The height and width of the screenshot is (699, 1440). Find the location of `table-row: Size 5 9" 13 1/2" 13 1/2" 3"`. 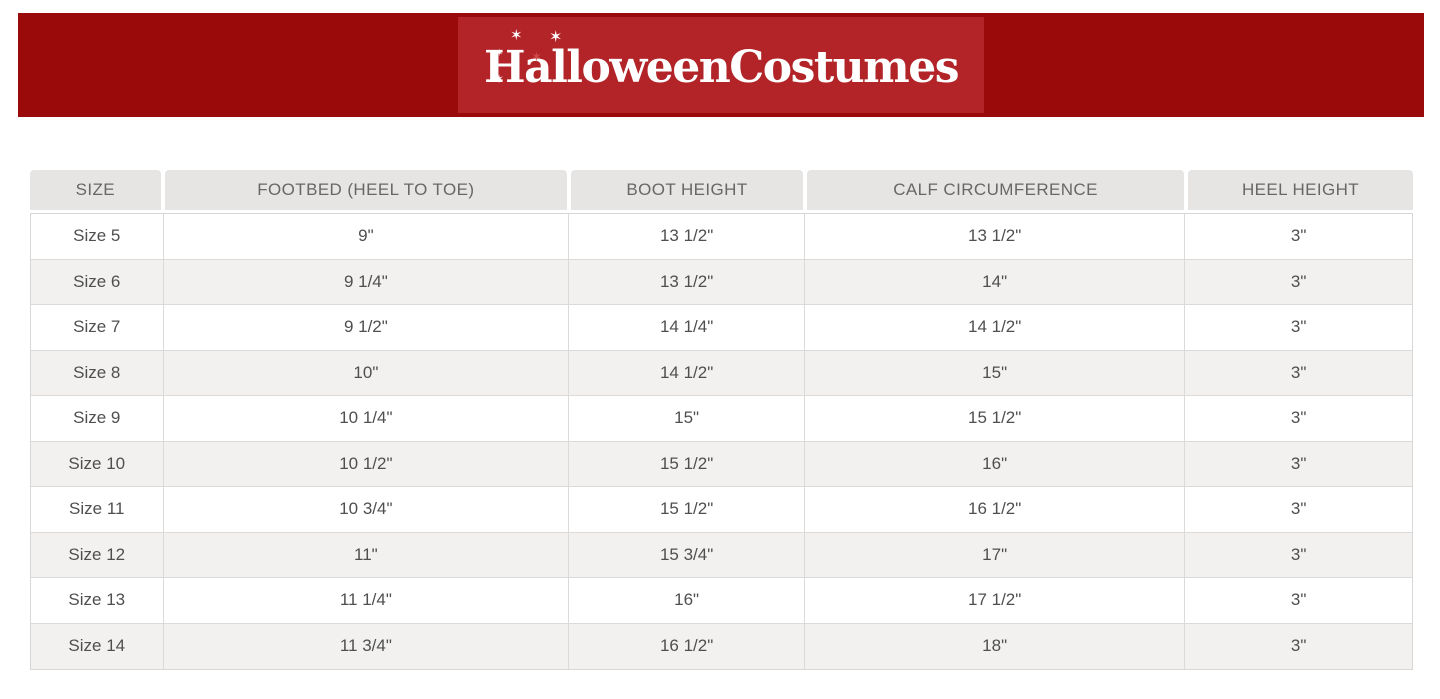

table-row: Size 5 9" 13 1/2" 13 1/2" 3" is located at coordinates (721, 237).